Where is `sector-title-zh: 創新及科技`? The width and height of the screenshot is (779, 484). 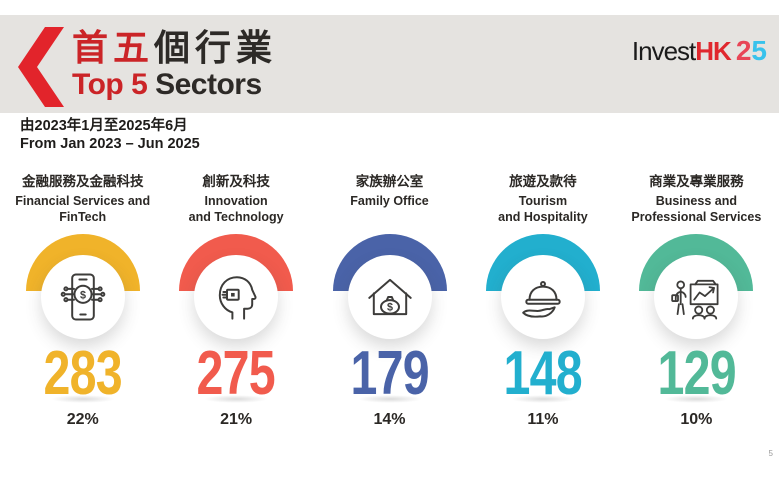
sector-title-zh: 創新及科技 is located at coordinates (236, 181).